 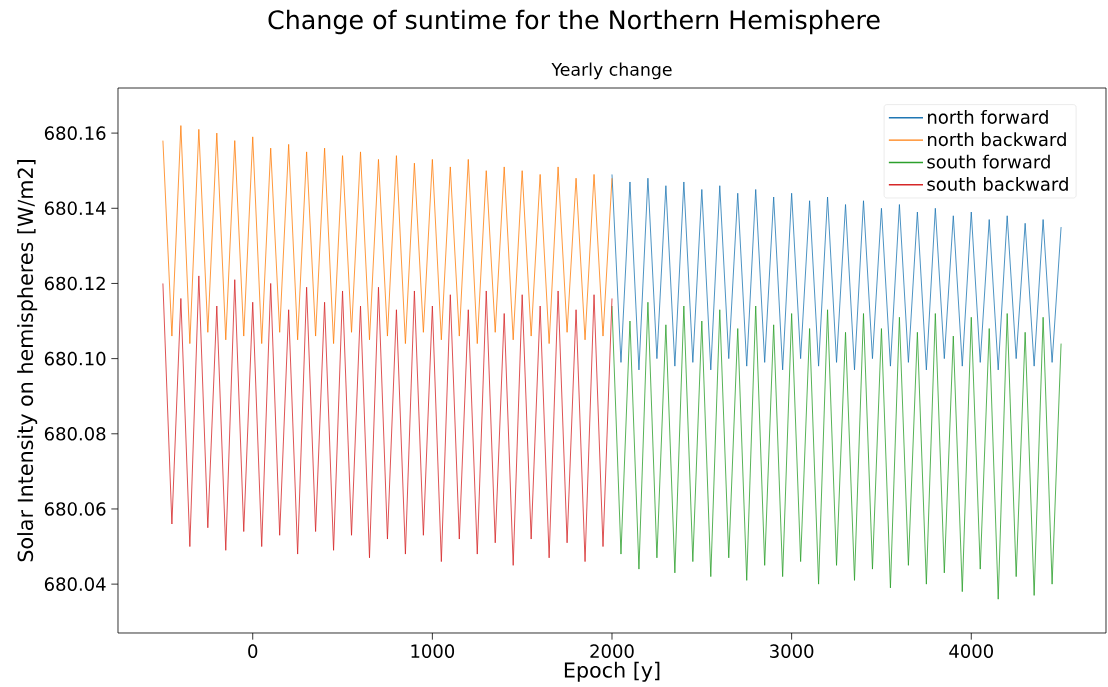 I want to click on legend-label: south backward, so click(x=997, y=183).